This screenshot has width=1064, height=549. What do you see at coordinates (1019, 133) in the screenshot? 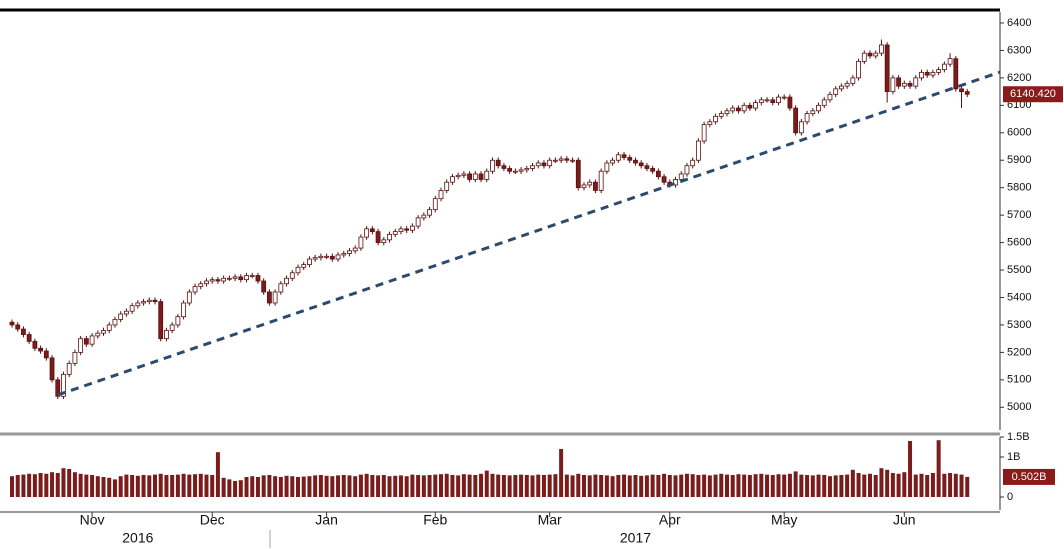
I see `y-tick-label: 6000` at bounding box center [1019, 133].